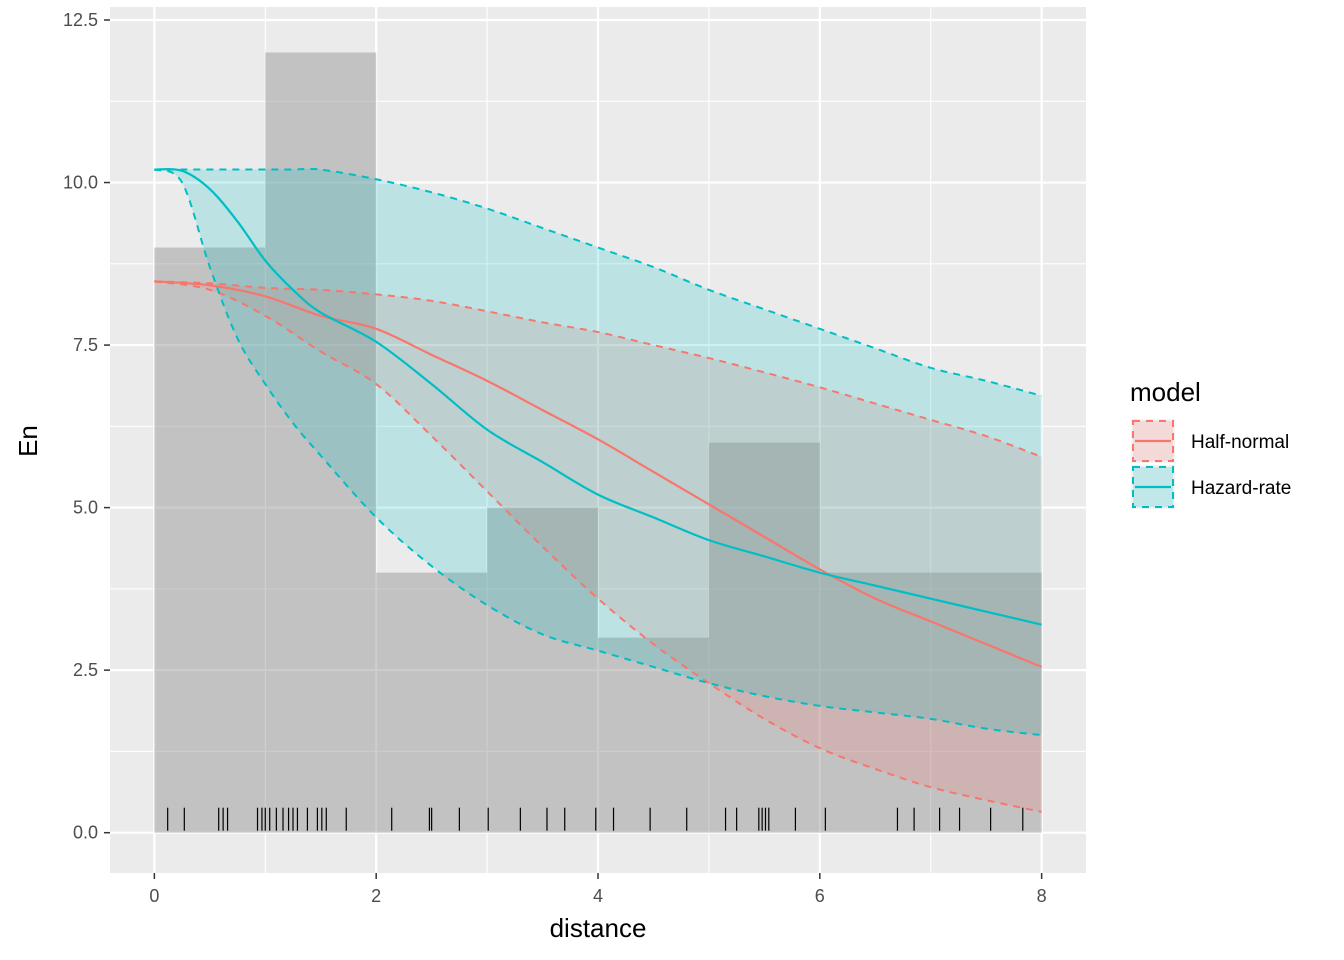 The height and width of the screenshot is (960, 1344). What do you see at coordinates (86, 426) in the screenshot?
I see `y-axis: 0.0 2.5 5.0 7.5 10.0 12.5` at bounding box center [86, 426].